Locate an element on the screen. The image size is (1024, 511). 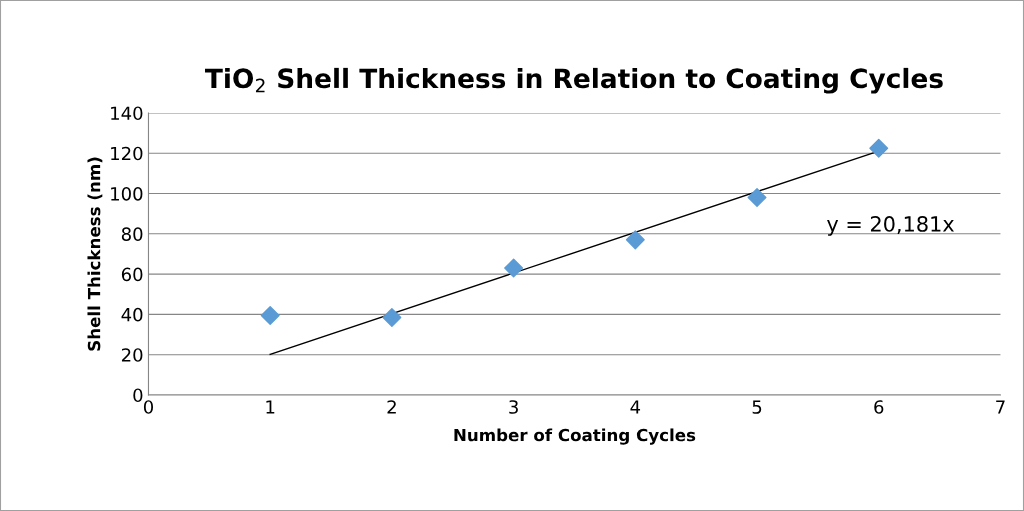
y-tick-label: 80 is located at coordinates (132, 234).